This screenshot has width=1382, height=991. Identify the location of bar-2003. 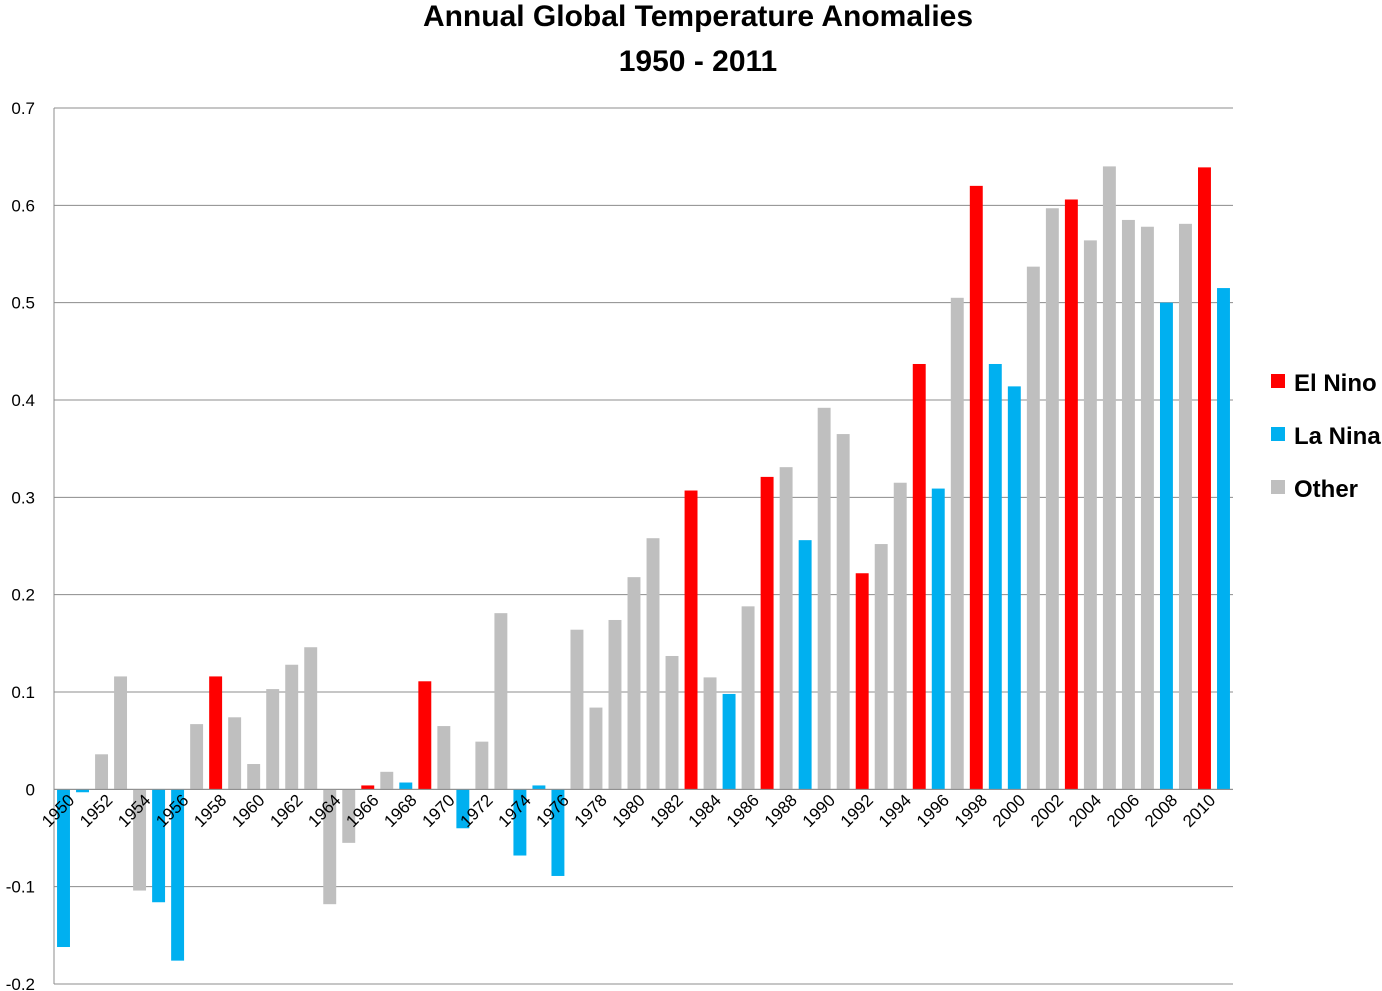
(1071, 494).